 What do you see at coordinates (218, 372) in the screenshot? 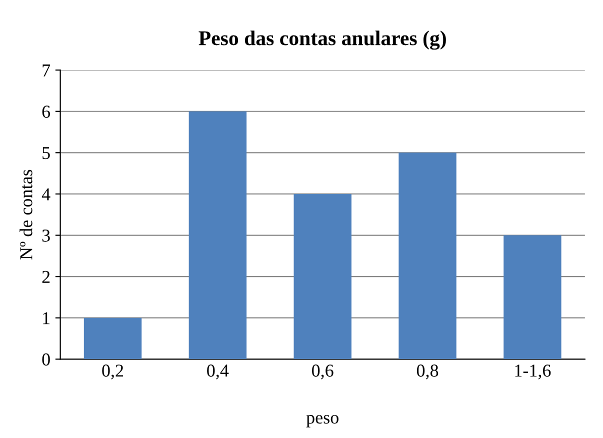
I see `x-tick-label: 0,4` at bounding box center [218, 372].